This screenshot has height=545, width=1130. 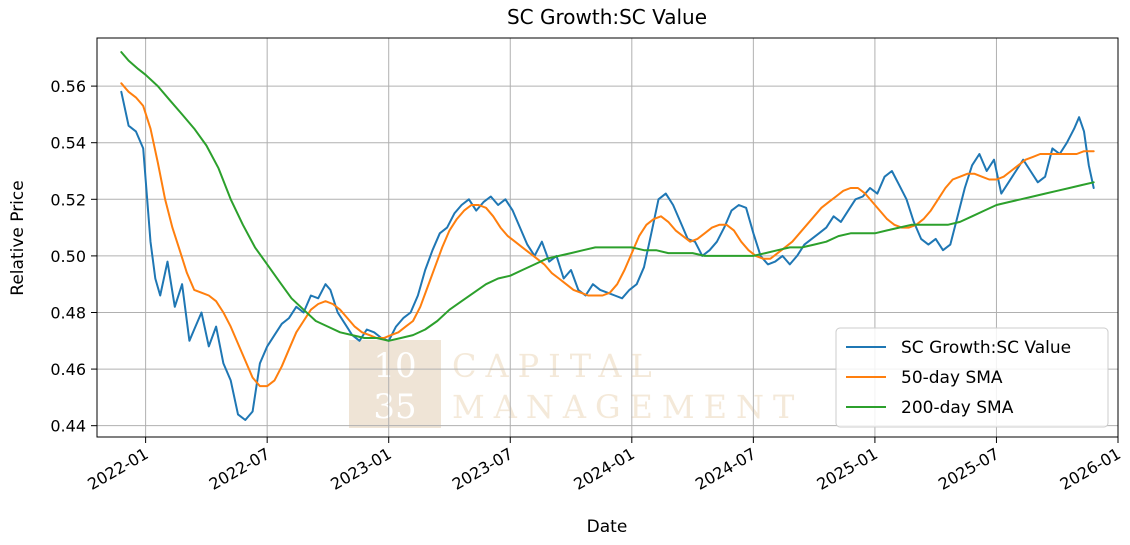 What do you see at coordinates (68, 426) in the screenshot?
I see `y-tick-label: 0.44` at bounding box center [68, 426].